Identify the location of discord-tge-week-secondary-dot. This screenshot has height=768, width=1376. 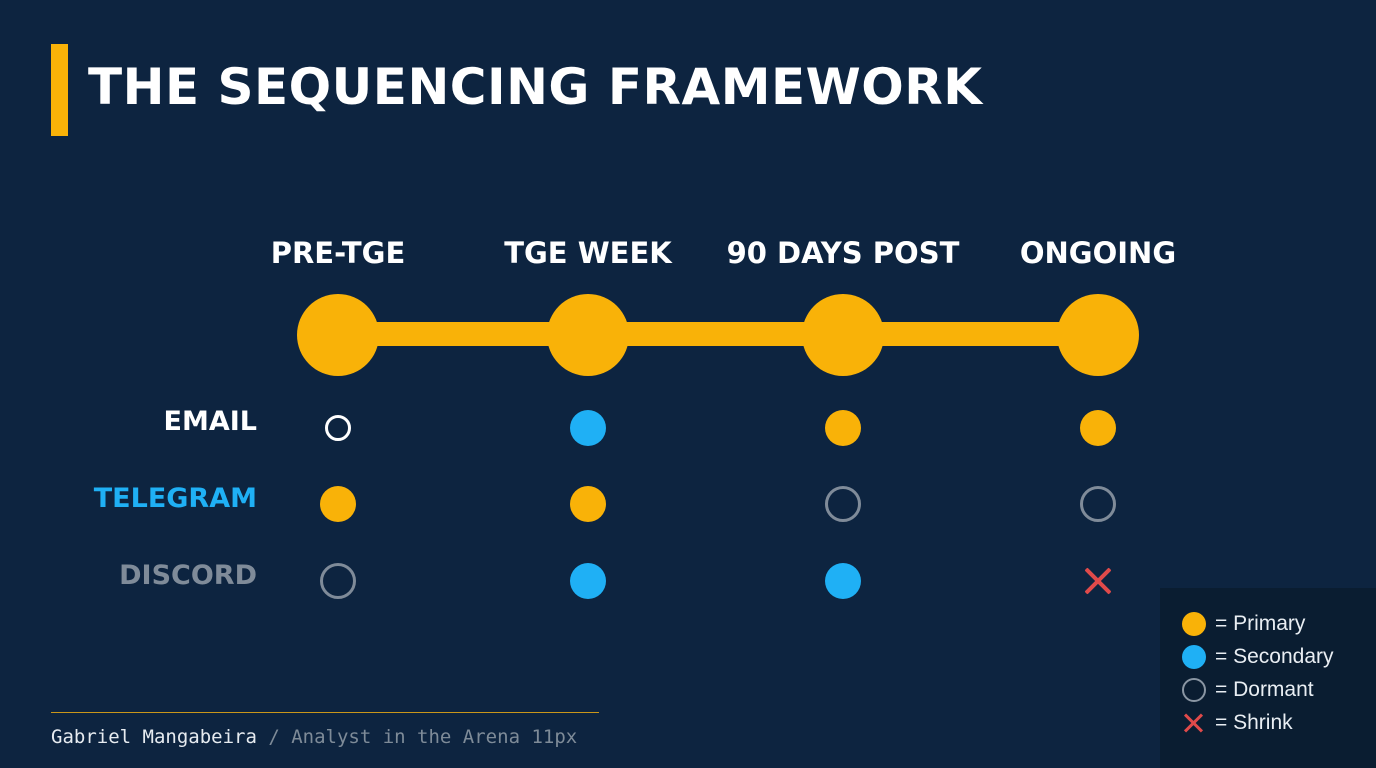
(588, 581).